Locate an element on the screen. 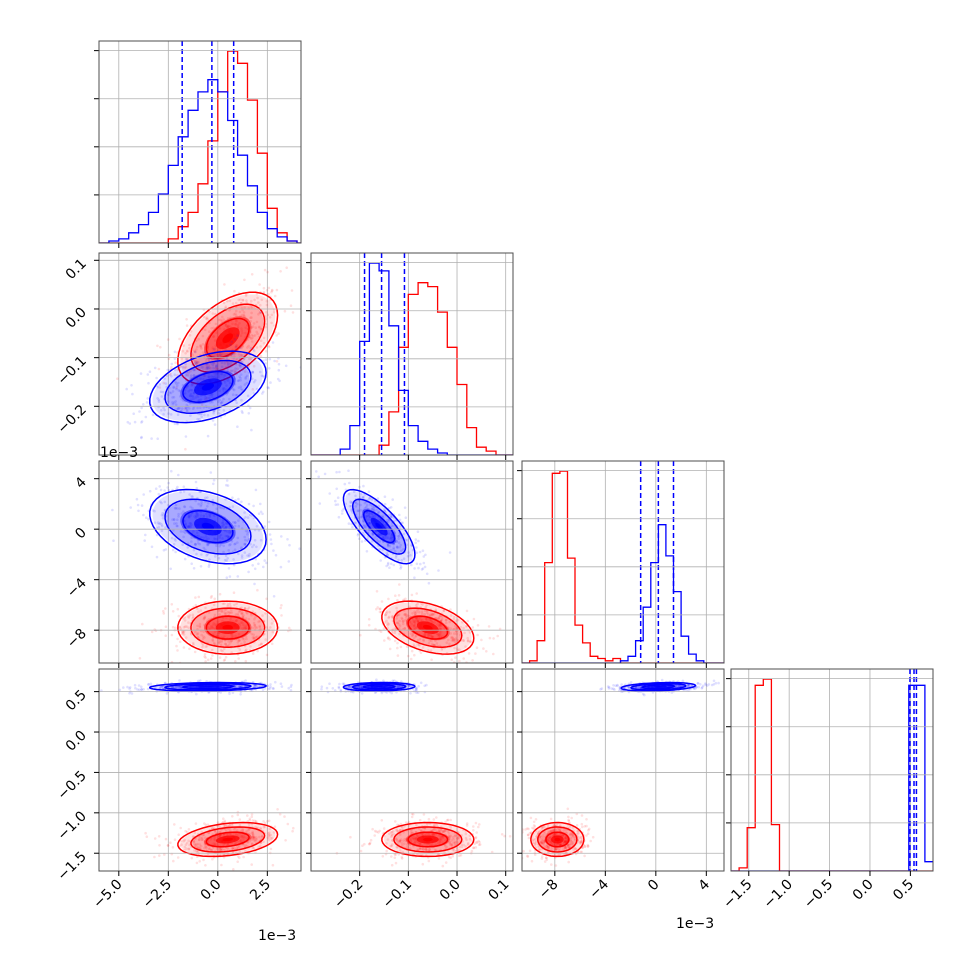  histogram-panel-p0 is located at coordinates (198, 144).